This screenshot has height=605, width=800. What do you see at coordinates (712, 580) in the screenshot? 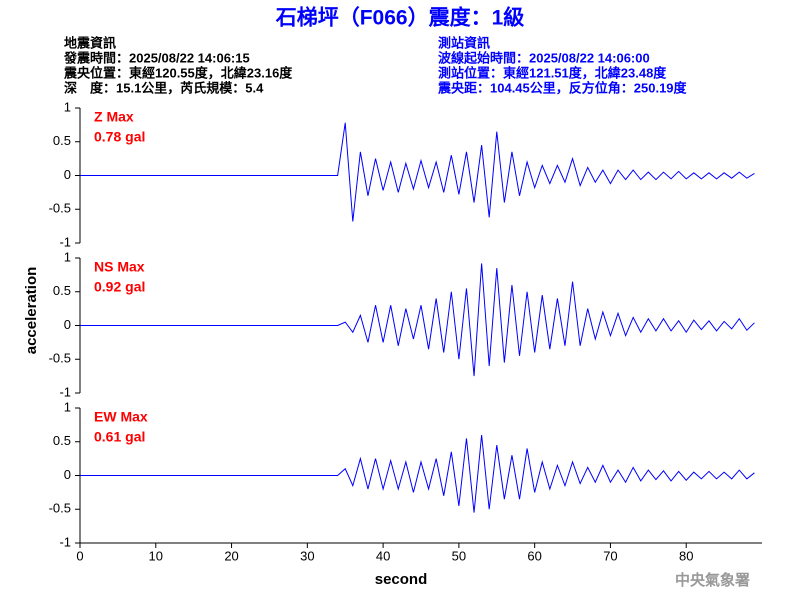
I see `footer: 中央氣象署` at bounding box center [712, 580].